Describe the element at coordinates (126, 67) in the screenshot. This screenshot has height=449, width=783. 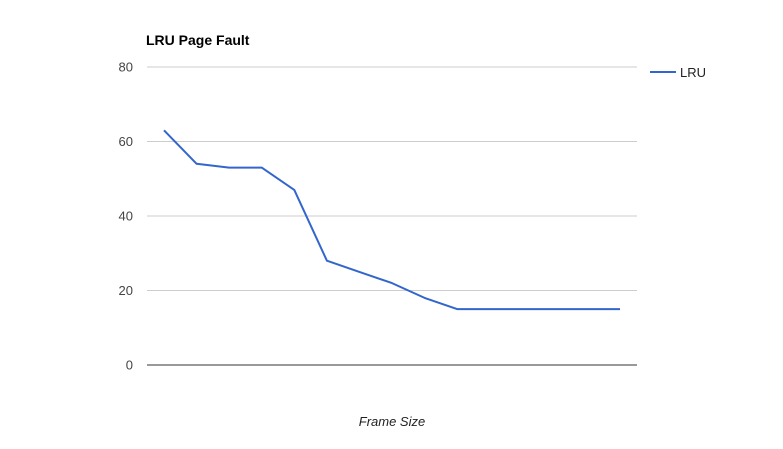
I see `y-tick-label: 80` at that location.